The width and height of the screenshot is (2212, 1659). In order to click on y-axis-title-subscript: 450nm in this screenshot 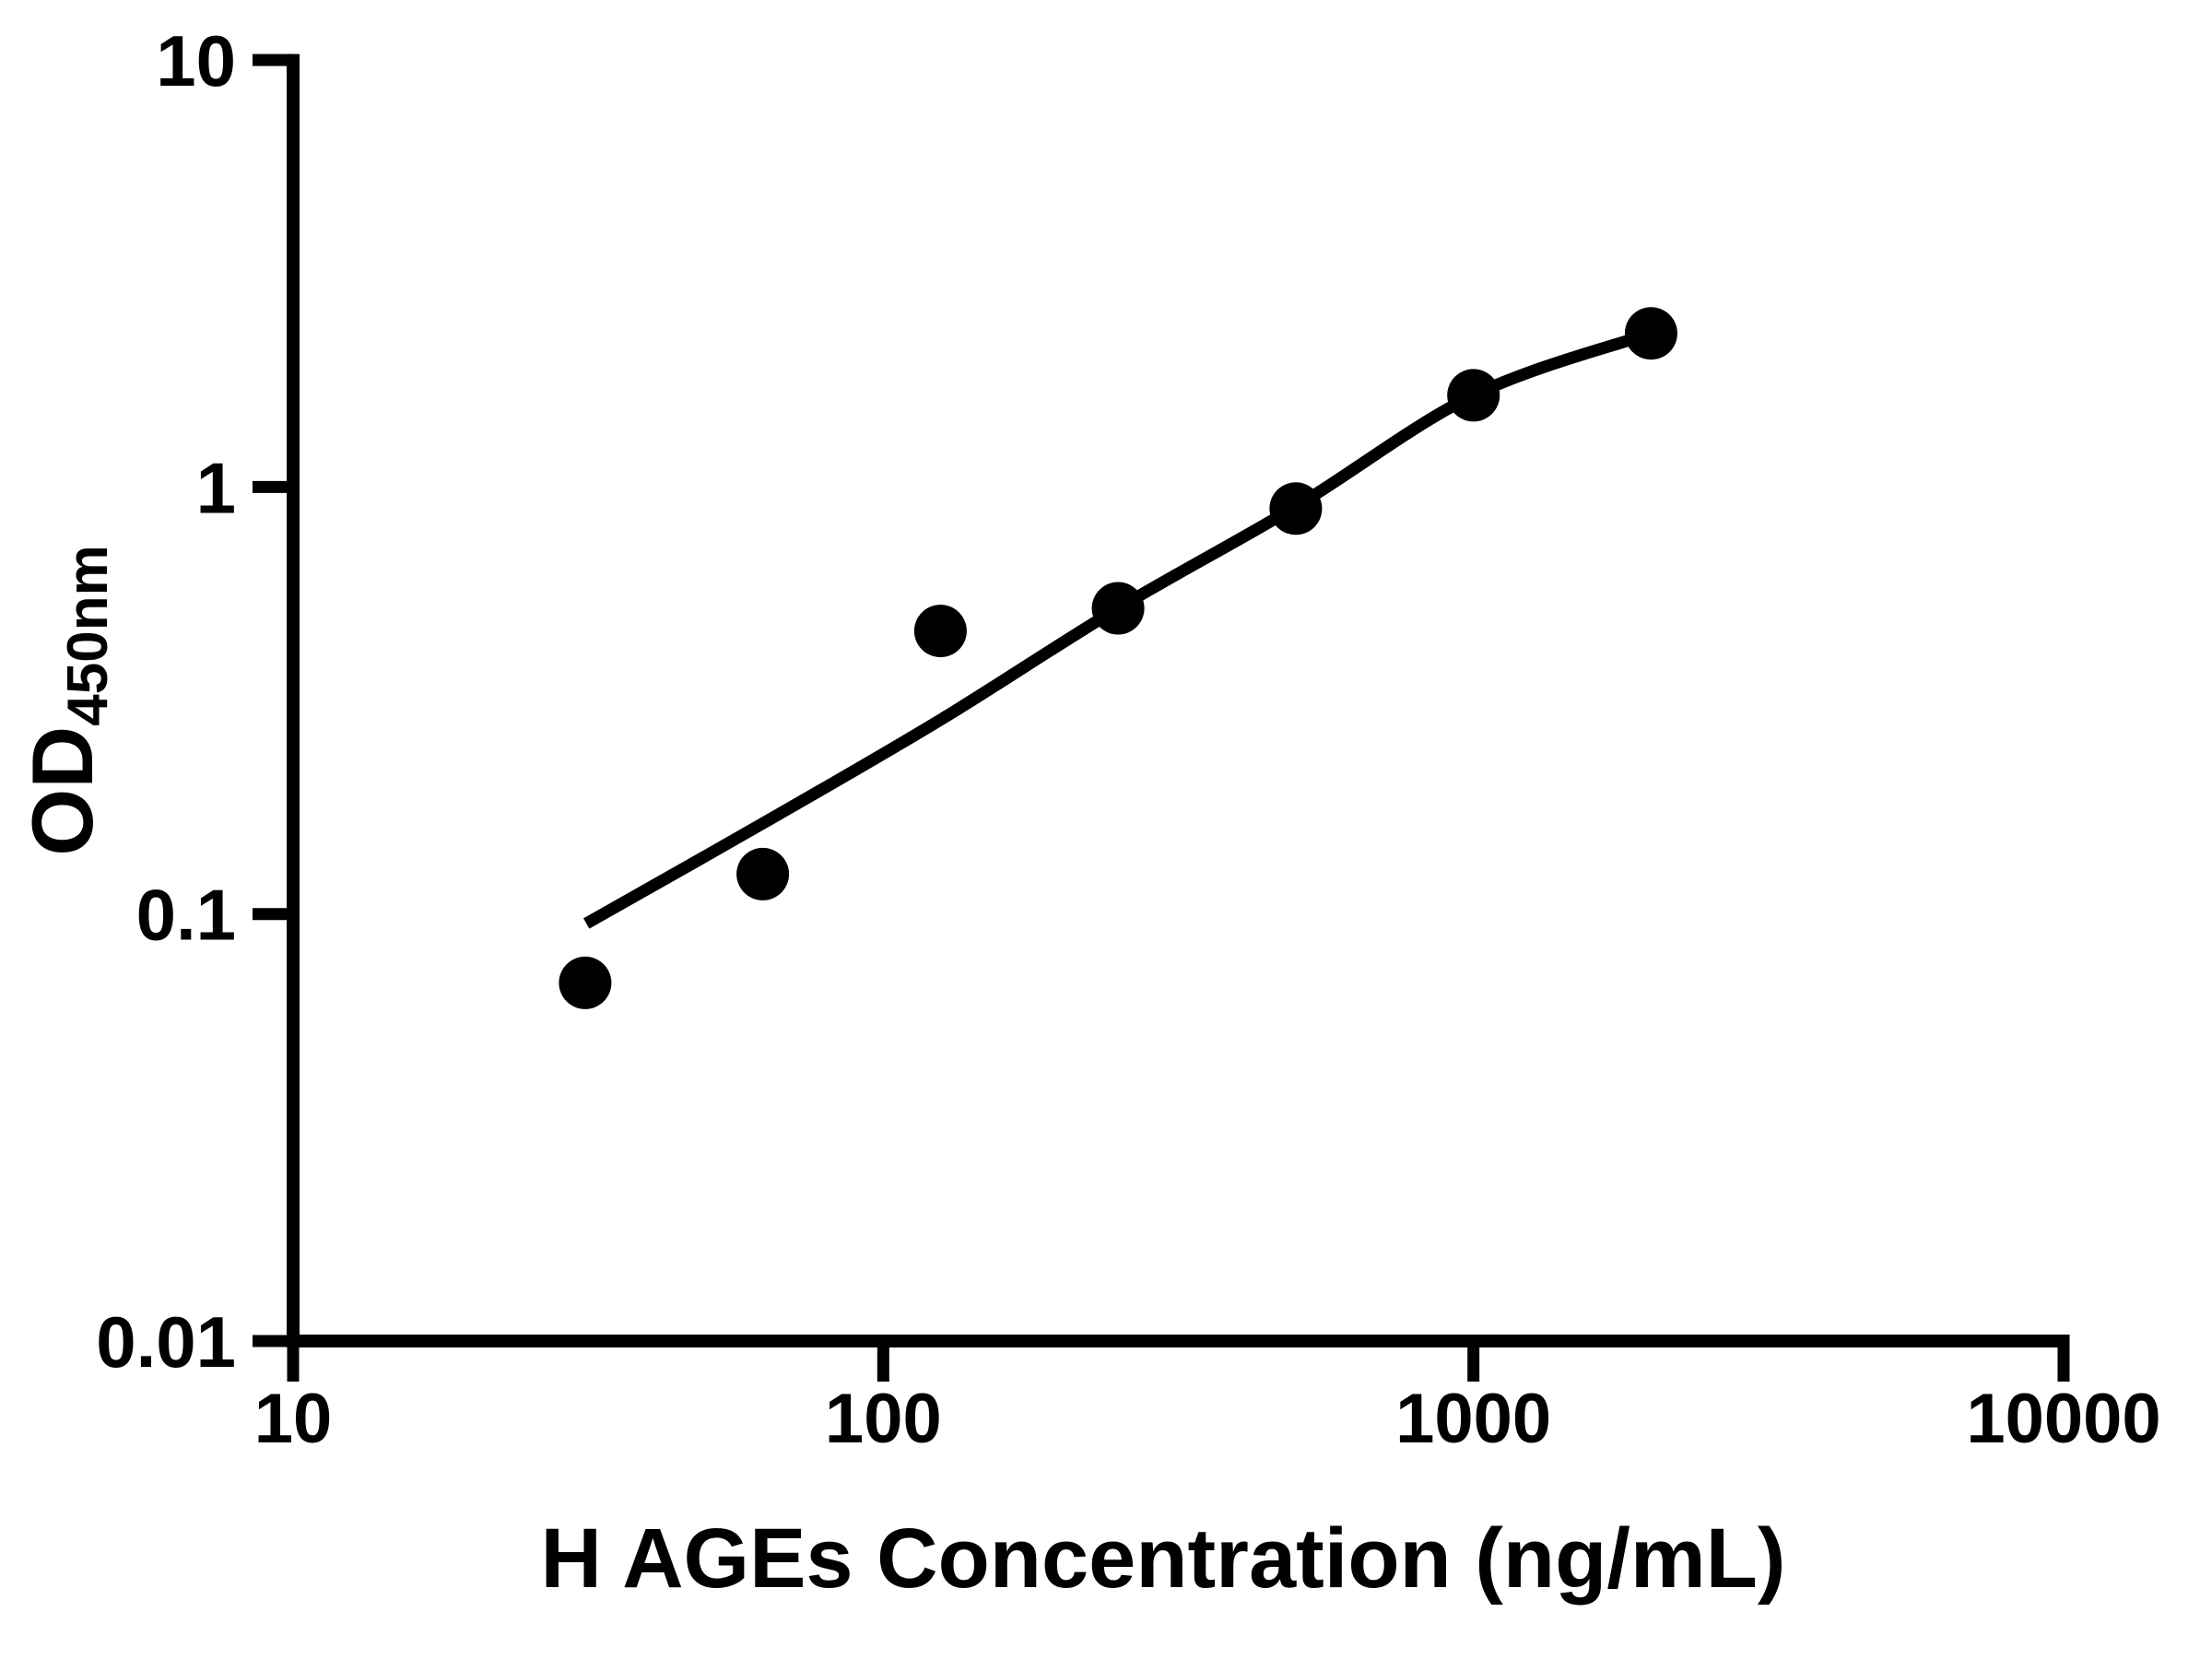, I will do `click(88, 635)`.